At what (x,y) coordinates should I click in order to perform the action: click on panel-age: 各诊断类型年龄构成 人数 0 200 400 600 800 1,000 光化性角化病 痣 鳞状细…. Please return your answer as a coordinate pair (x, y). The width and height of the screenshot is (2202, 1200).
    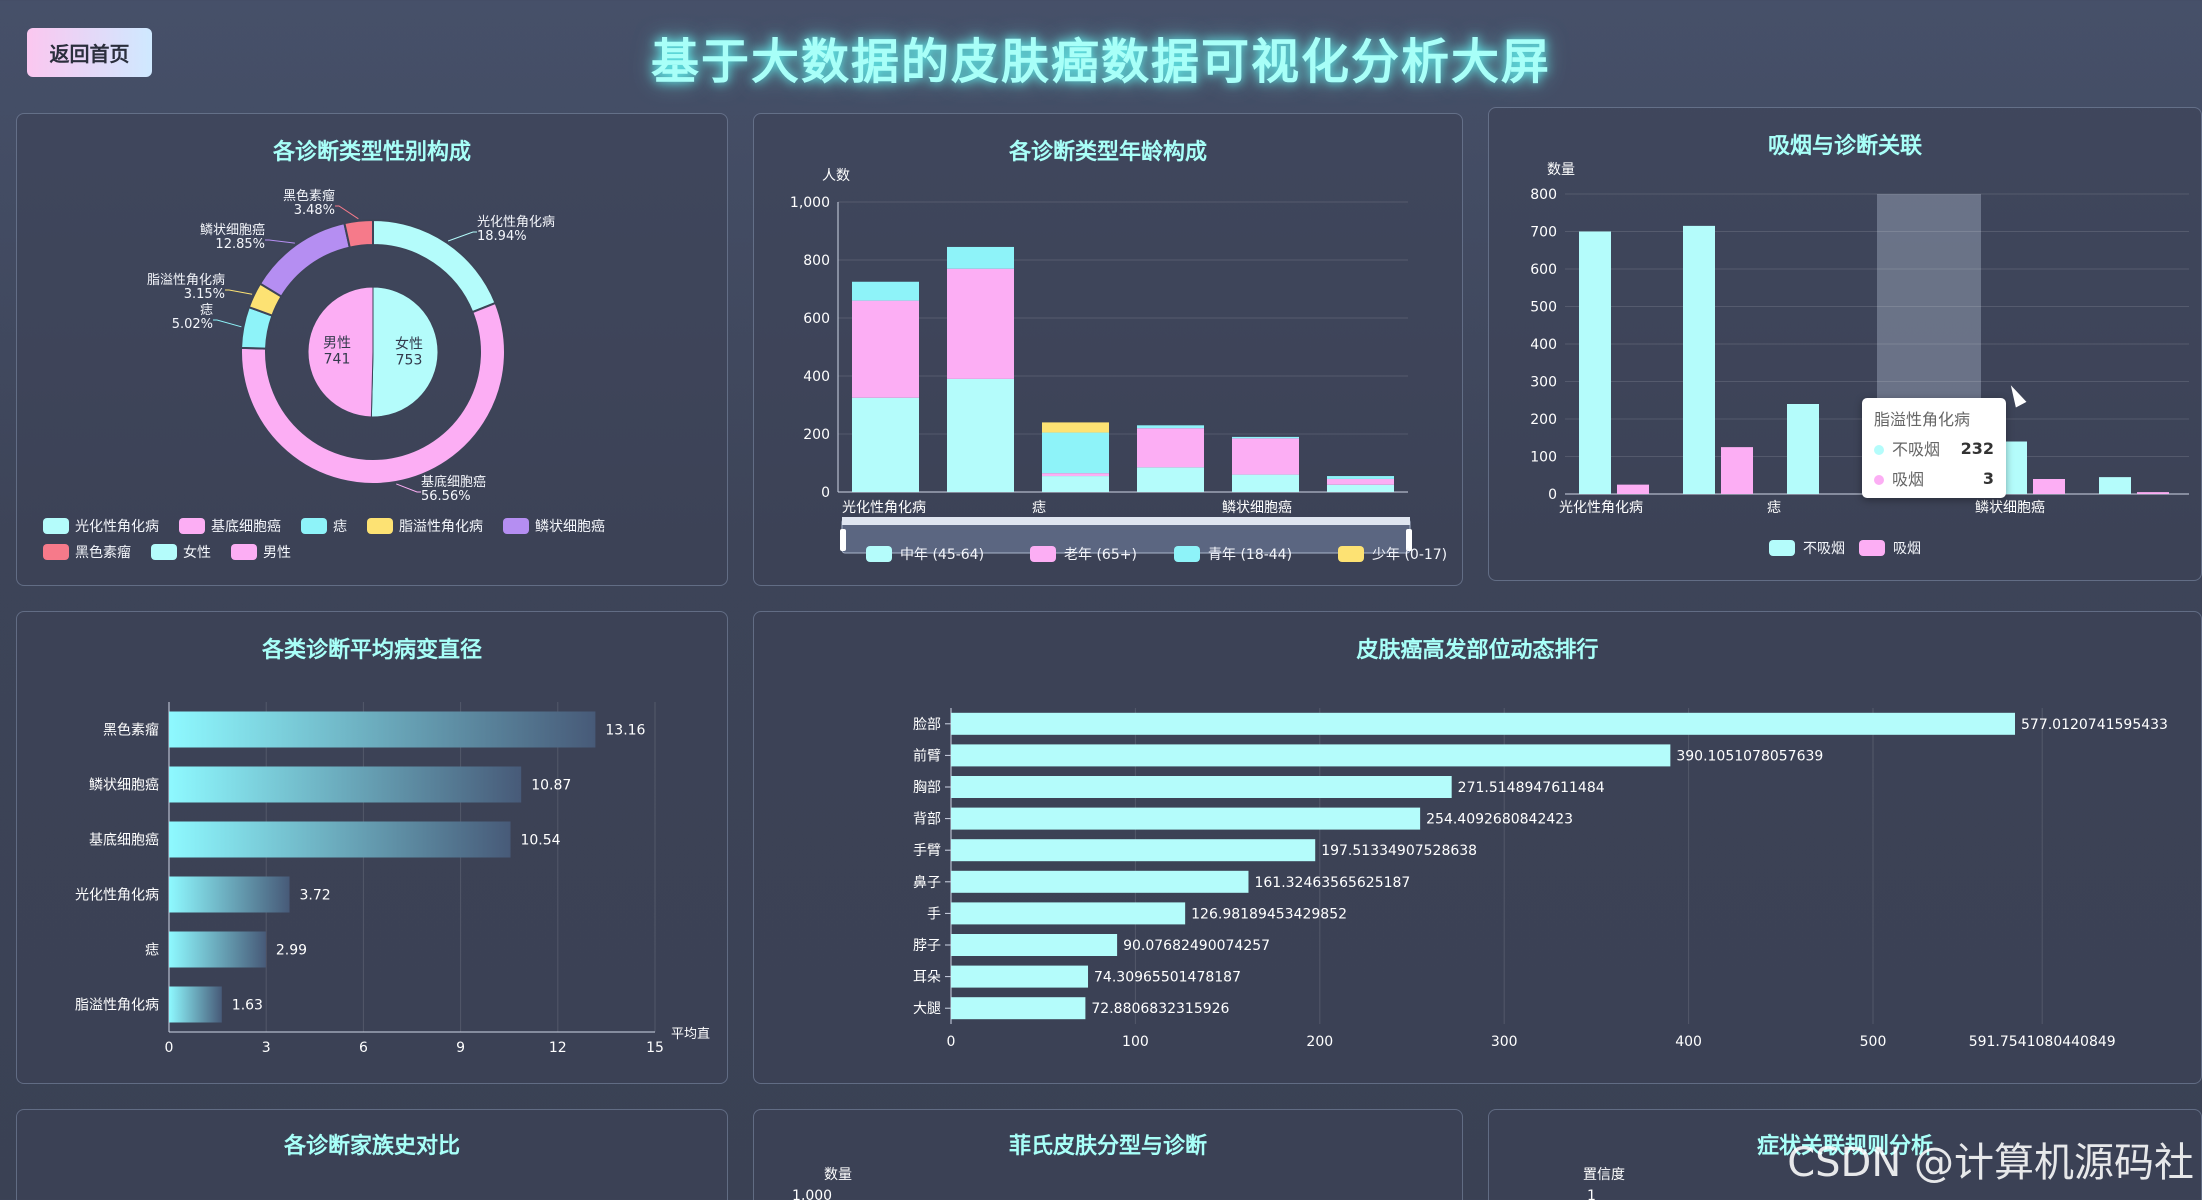
    Looking at the image, I should click on (1108, 349).